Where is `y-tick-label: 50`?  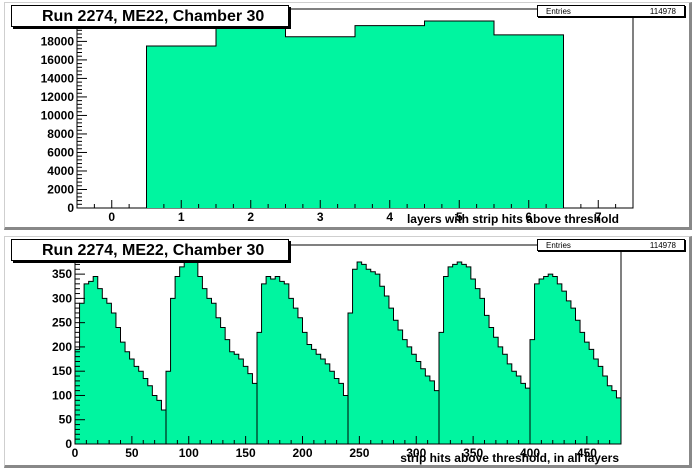
y-tick-label: 50 is located at coordinates (66, 420).